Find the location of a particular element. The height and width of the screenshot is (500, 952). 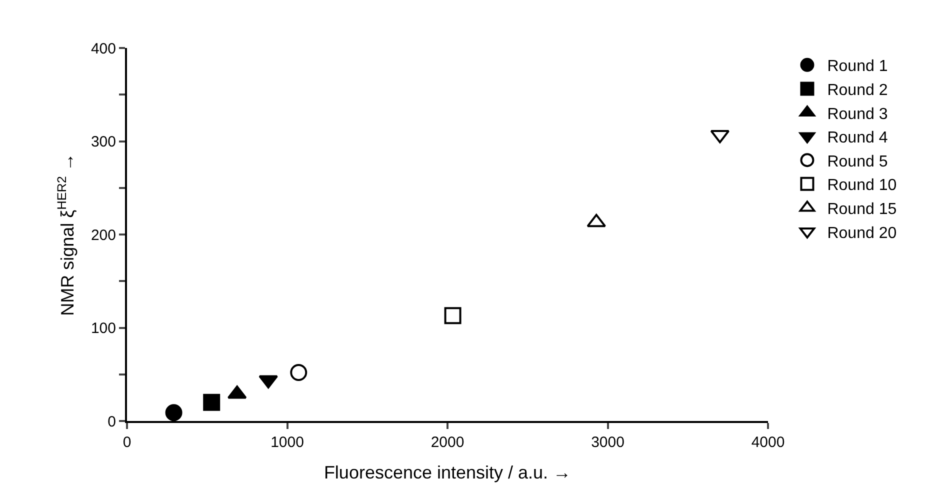

legend-label: Round 10 is located at coordinates (862, 185).